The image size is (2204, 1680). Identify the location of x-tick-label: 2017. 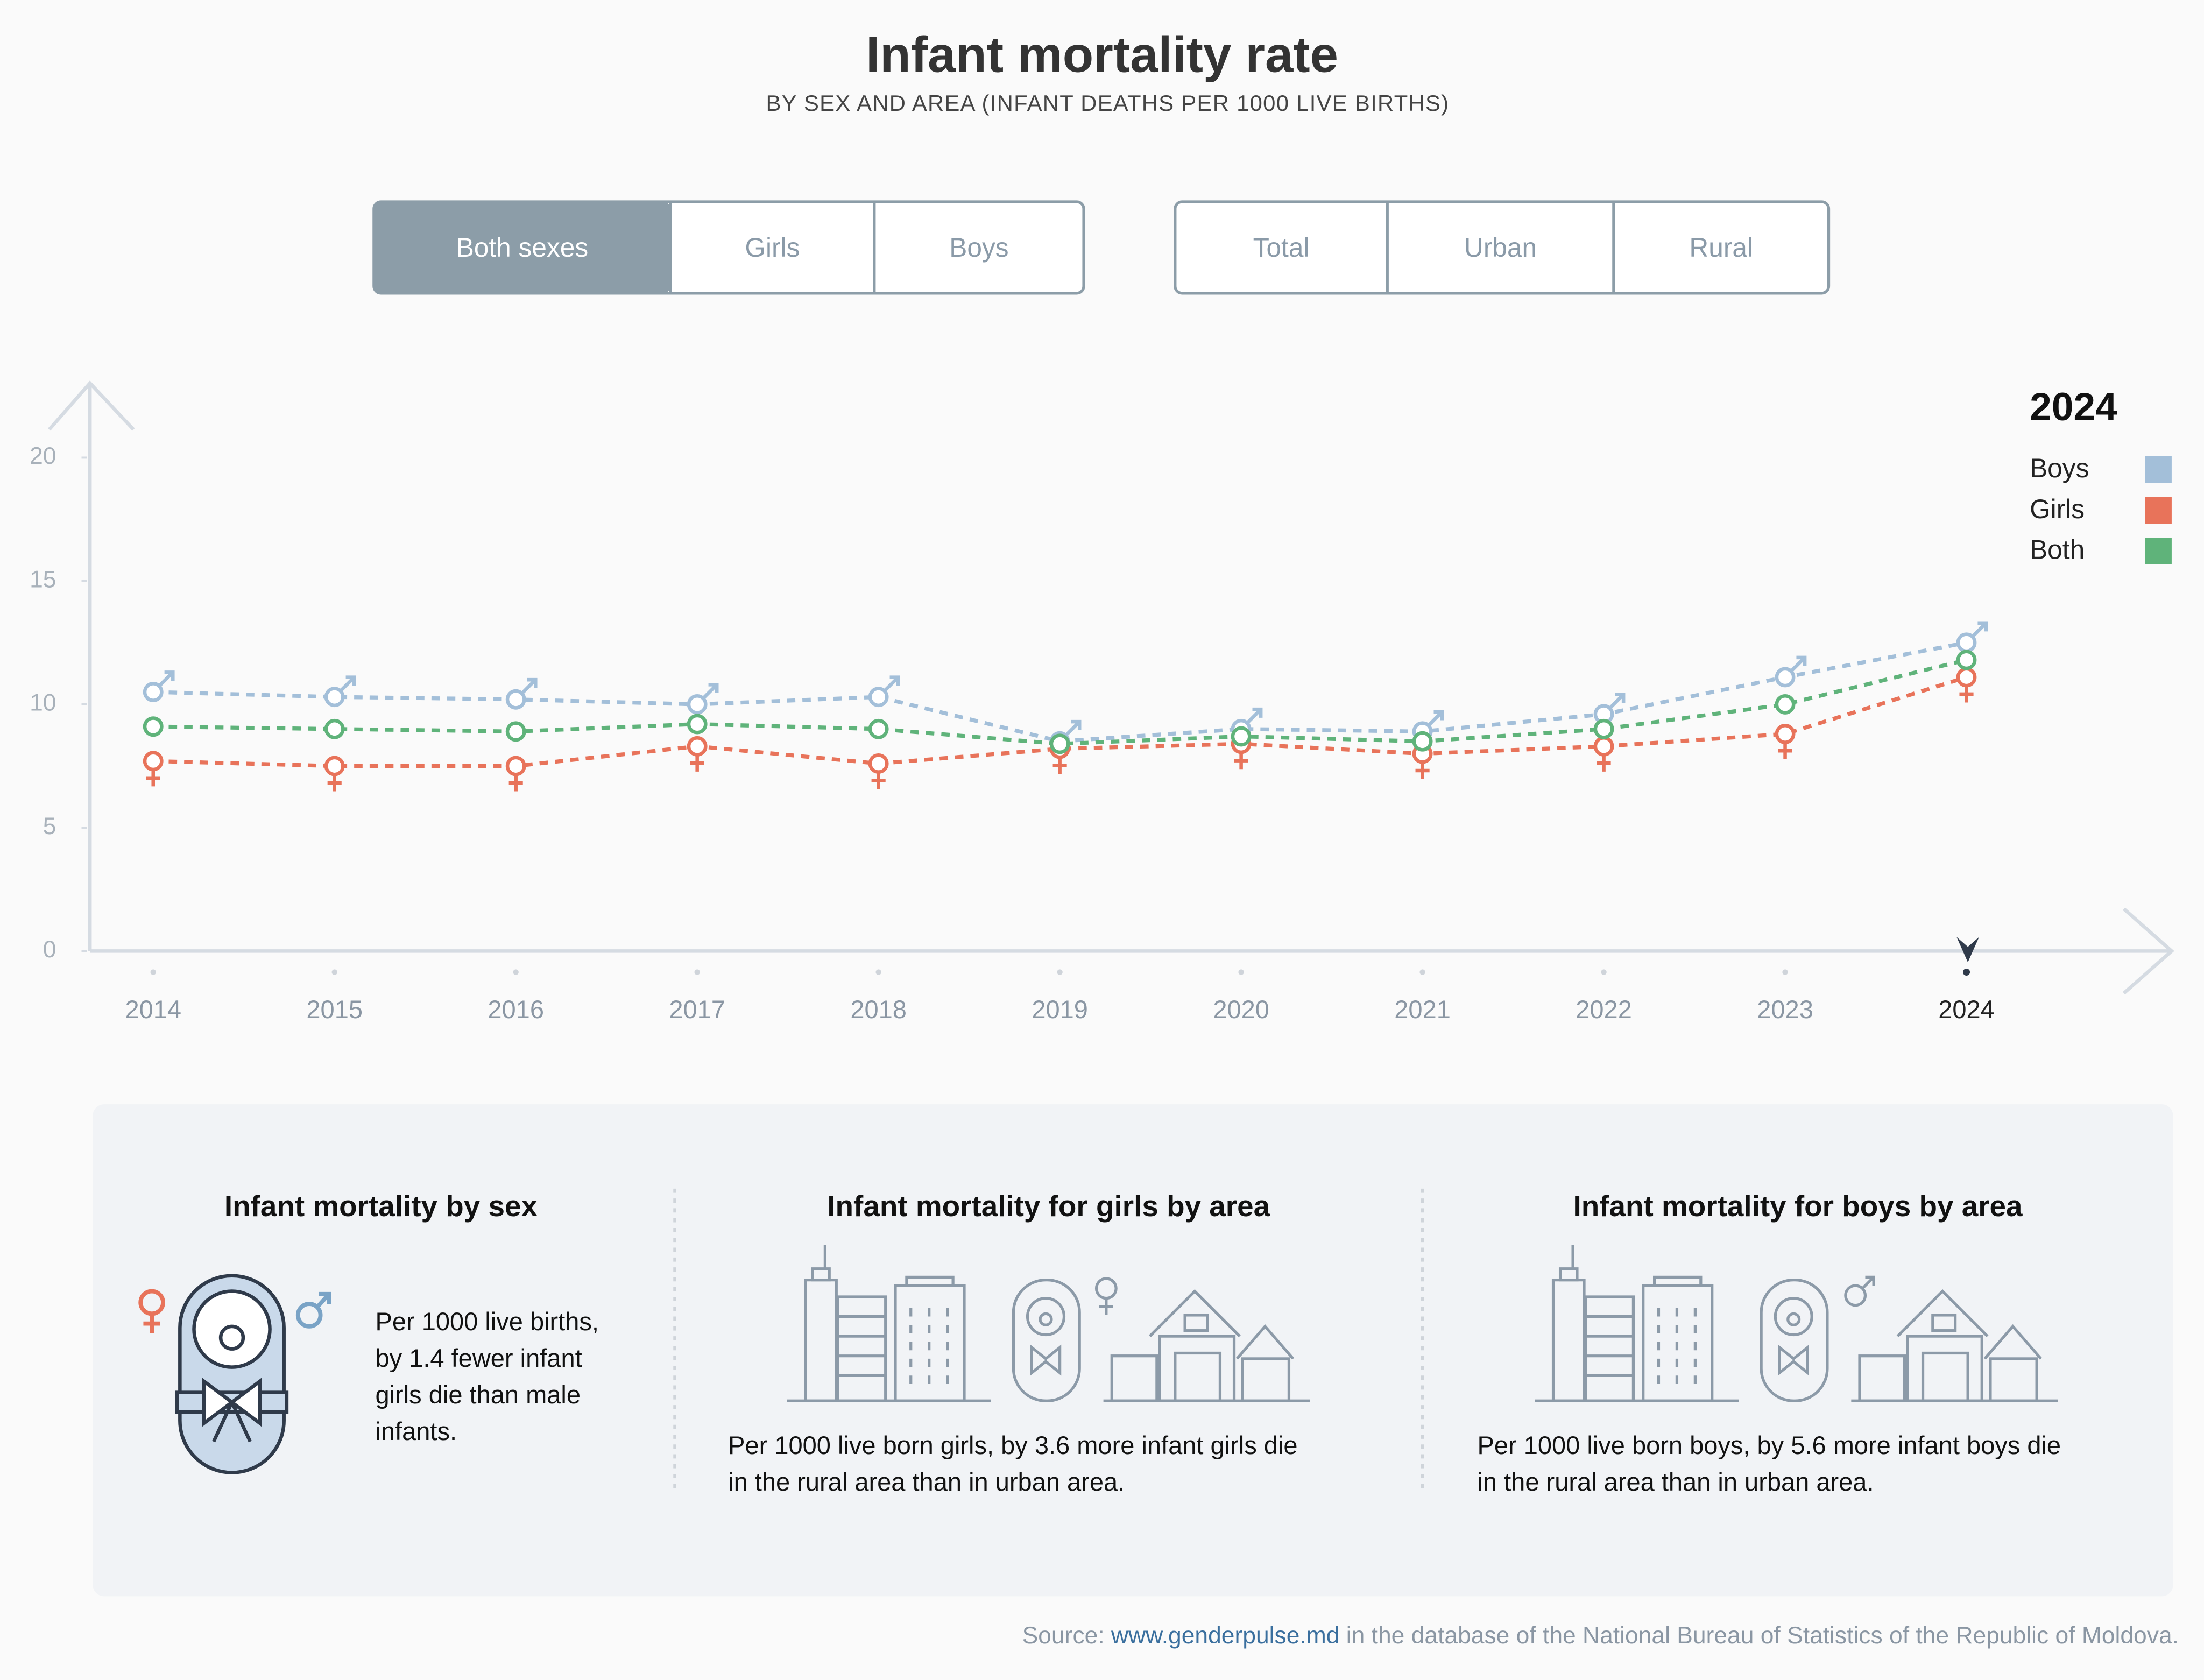
(697, 1009).